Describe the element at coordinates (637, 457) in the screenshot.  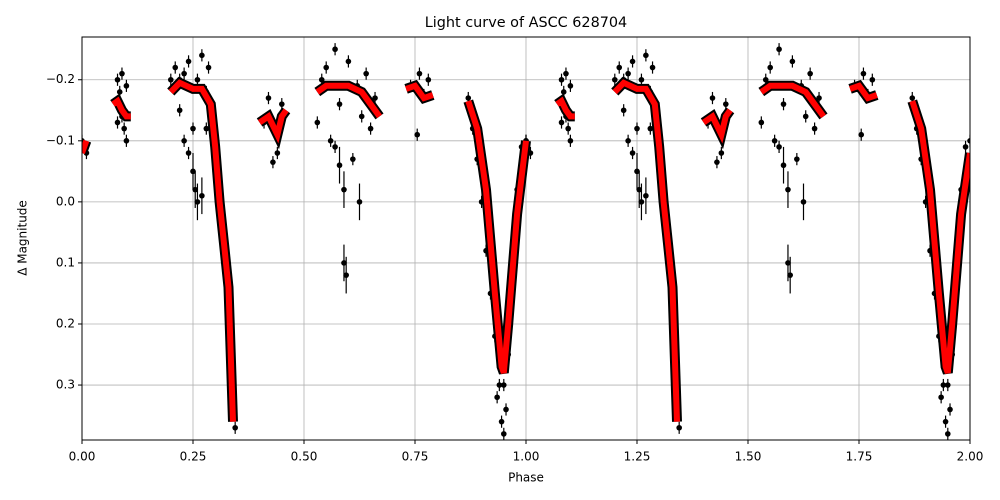
I see `x-tick-label: 1.25` at that location.